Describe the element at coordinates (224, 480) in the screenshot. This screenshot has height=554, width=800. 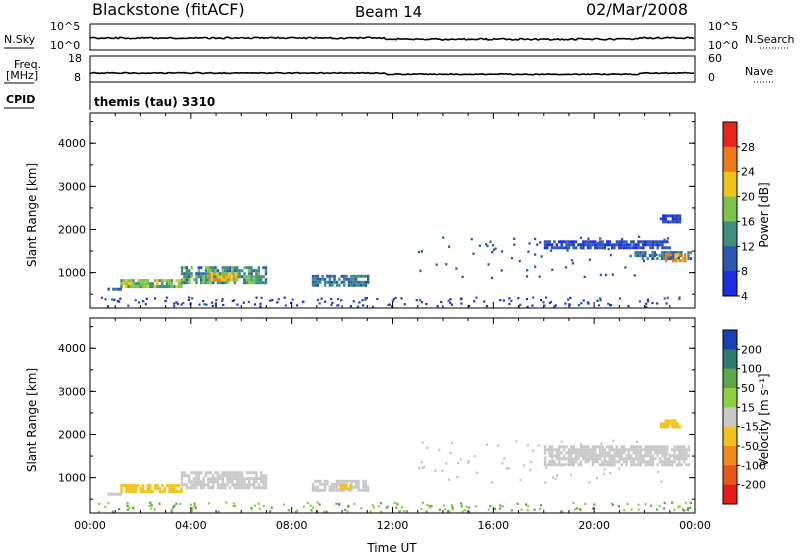
I see `scatter-blob` at that location.